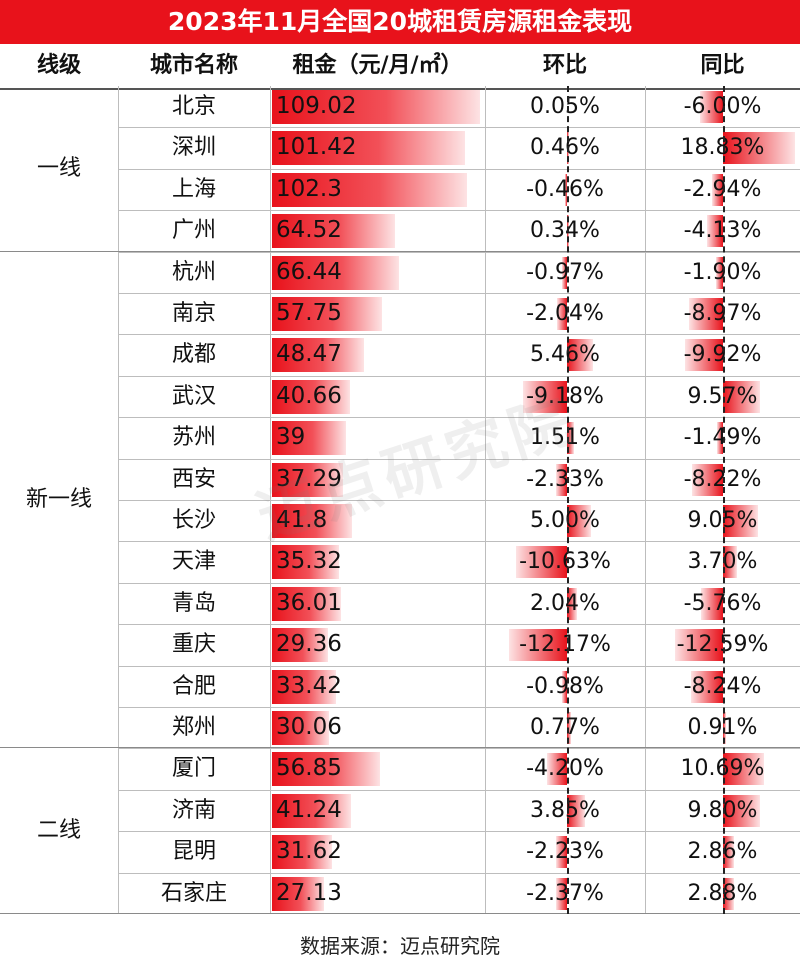 The image size is (800, 976). I want to click on mom-value: 3.85%, so click(565, 810).